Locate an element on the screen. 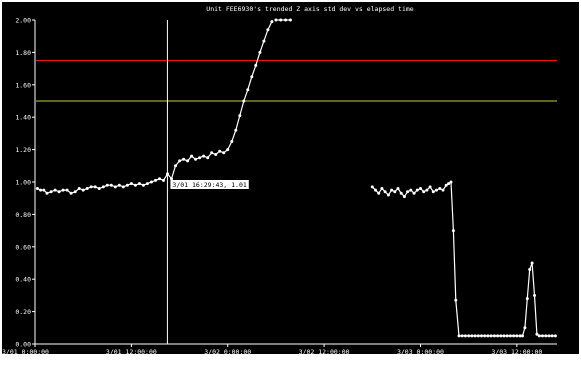  cursor-label-box is located at coordinates (209, 184).